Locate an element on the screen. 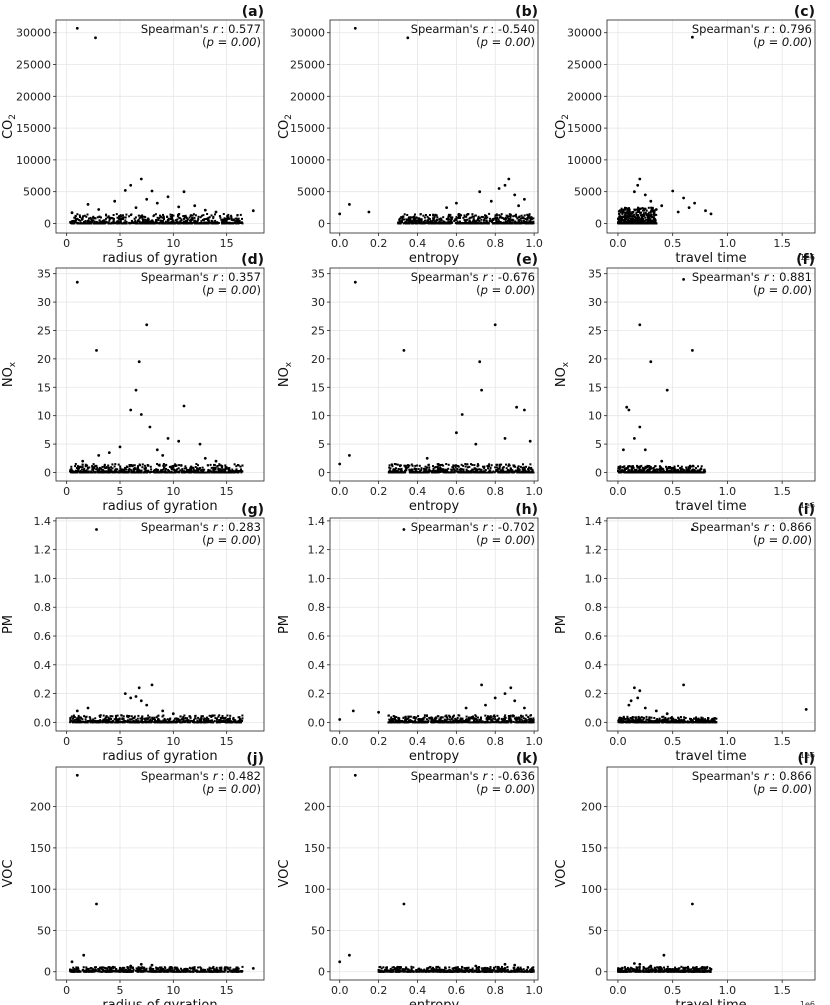  y-axis-label: CO2 is located at coordinates (562, 126).